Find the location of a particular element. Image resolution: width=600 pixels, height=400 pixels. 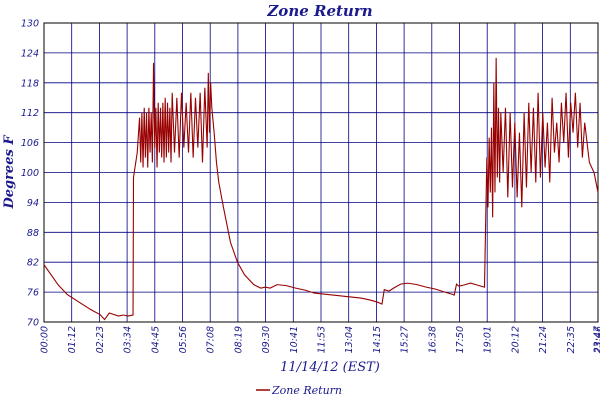

x-tick-label: 17:50 is located at coordinates (460, 339).